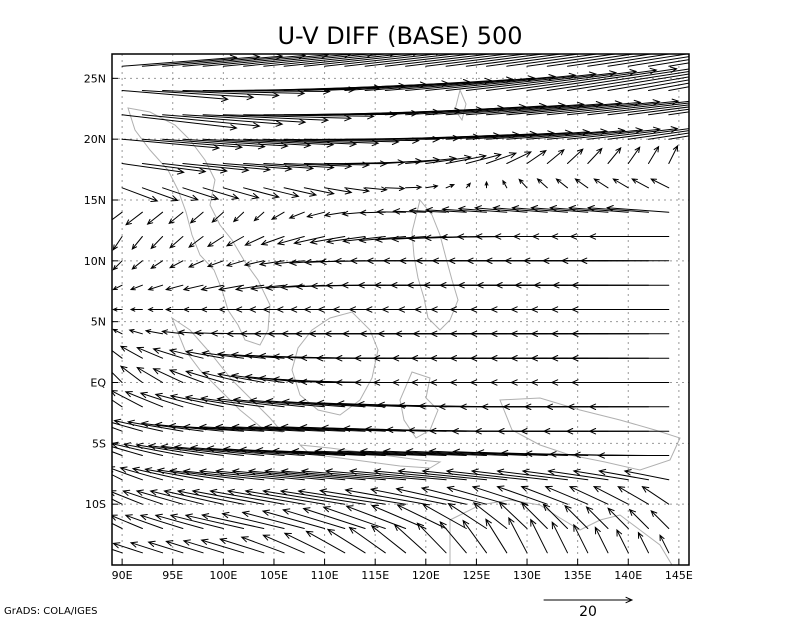 The image size is (800, 618). Describe the element at coordinates (435, 264) in the screenshot. I see `coastline-philippines` at that location.